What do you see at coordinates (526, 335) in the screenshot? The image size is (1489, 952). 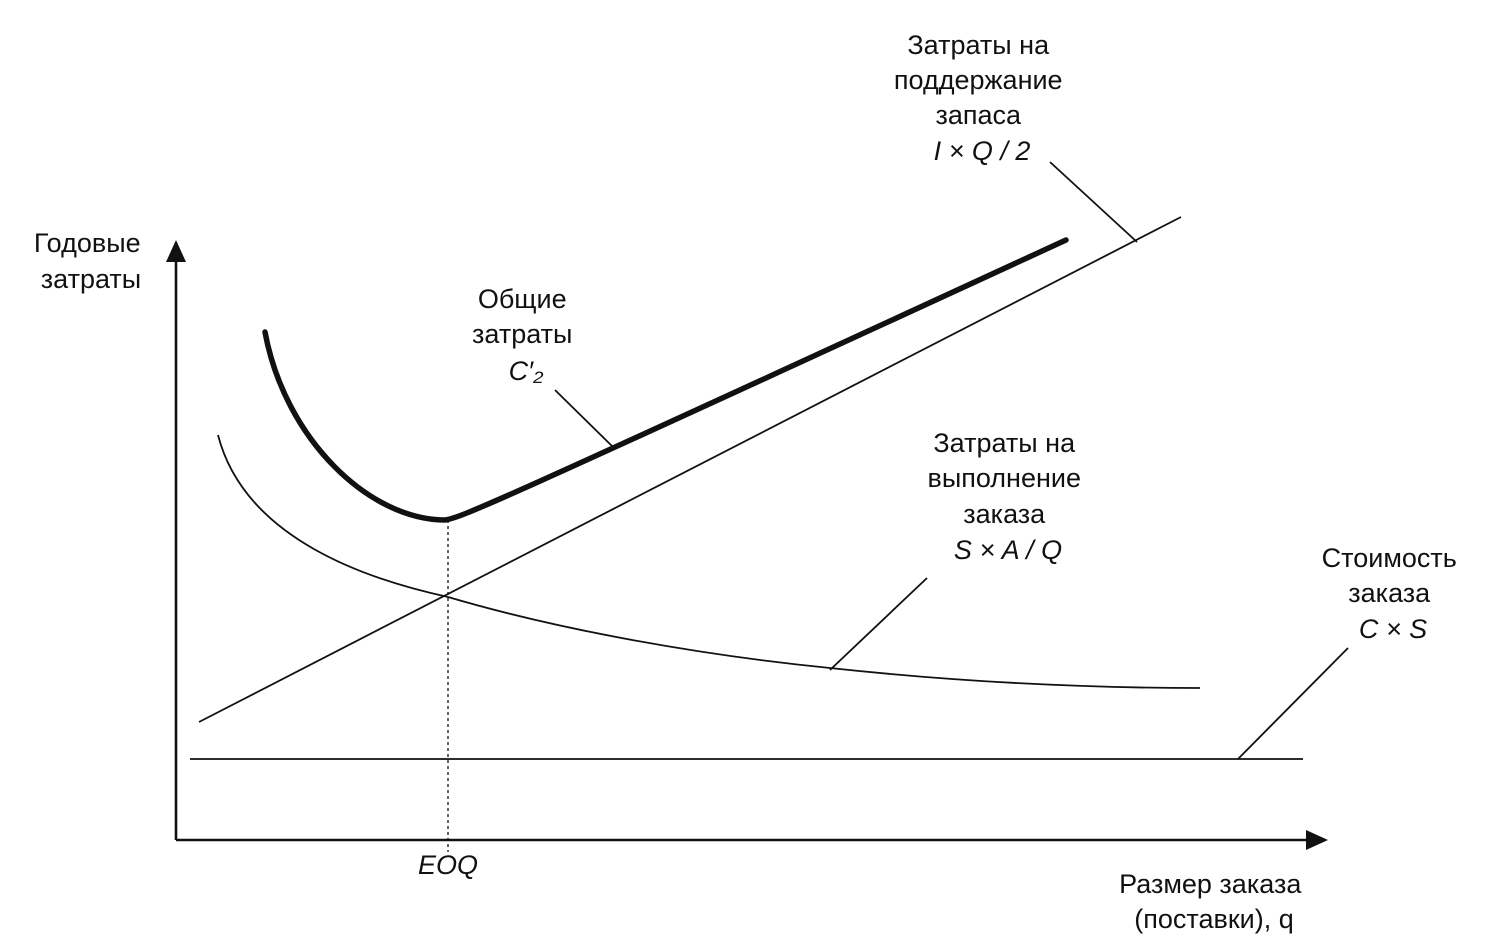 I see `total-cost-label: Общие затраты C′₂` at bounding box center [526, 335].